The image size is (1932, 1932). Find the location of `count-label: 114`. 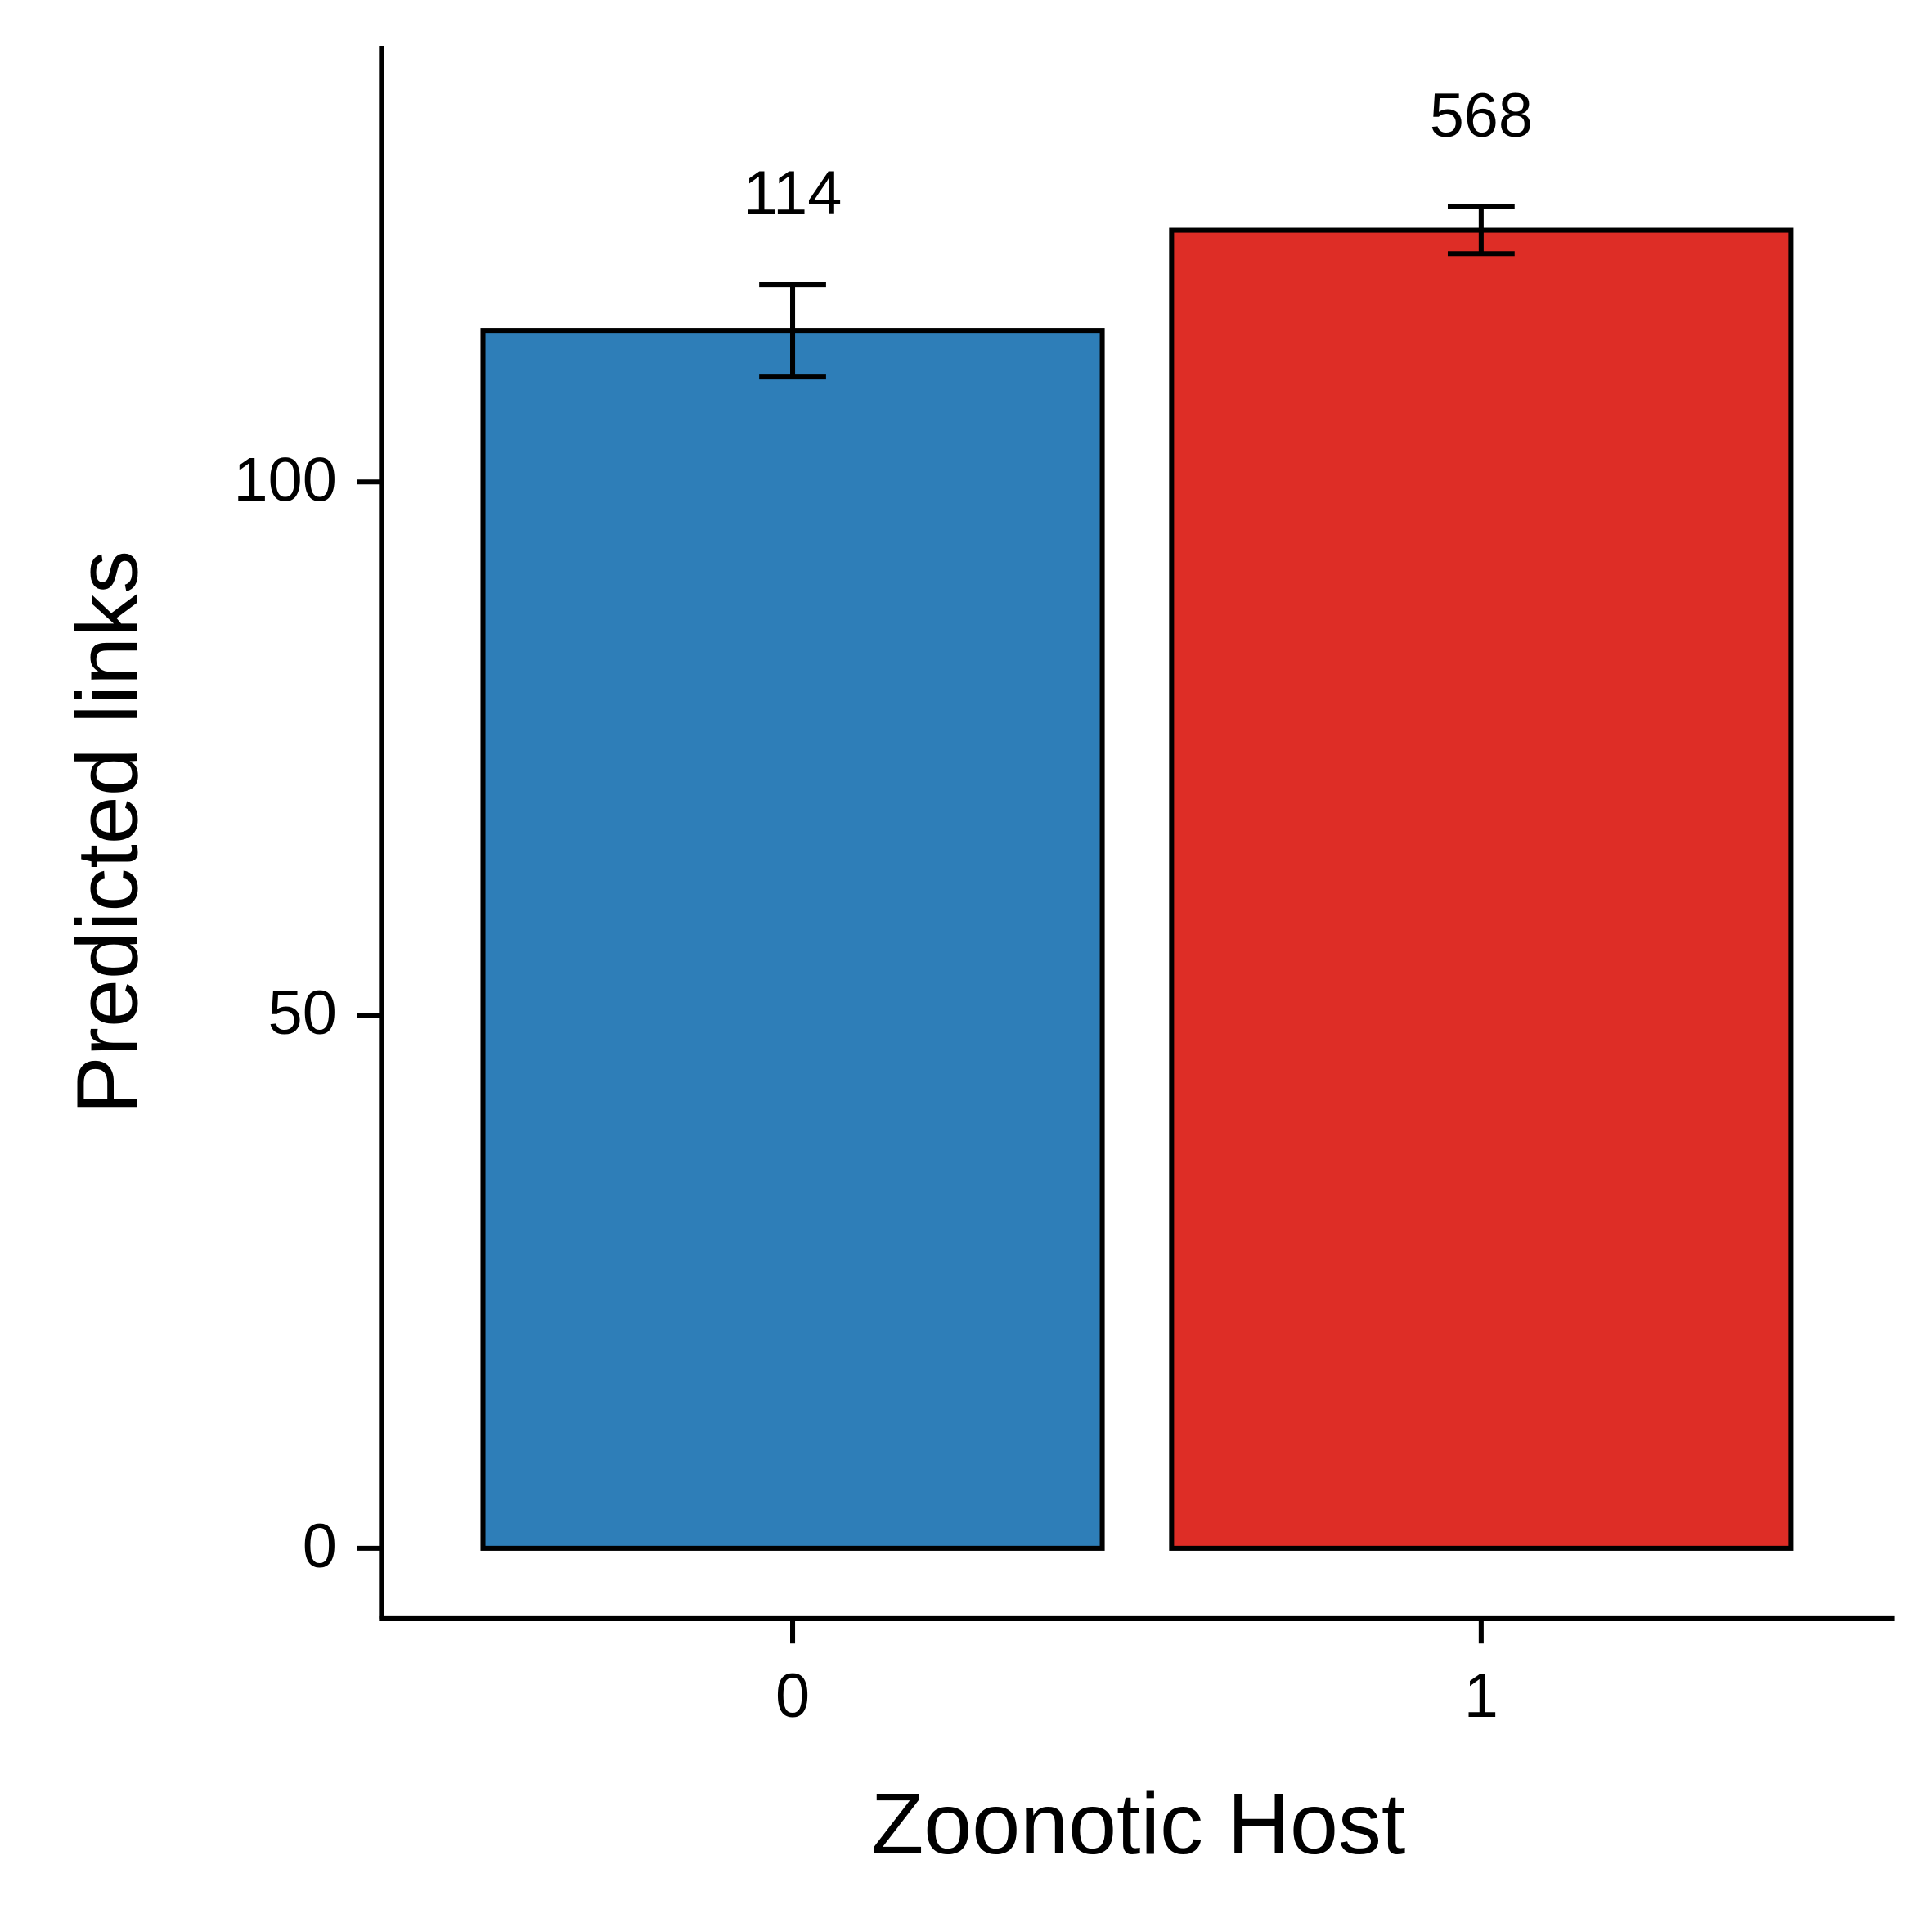

count-label: 114 is located at coordinates (793, 194).